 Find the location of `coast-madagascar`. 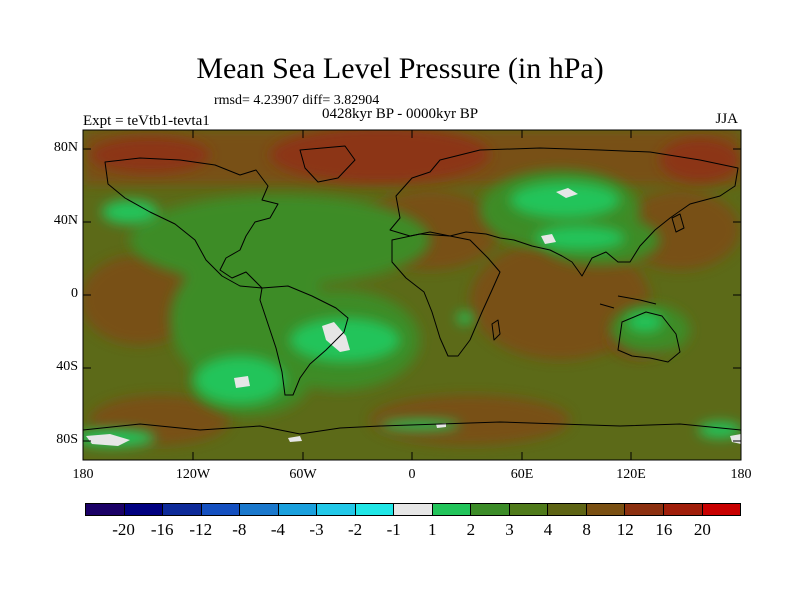

coast-madagascar is located at coordinates (496, 330).